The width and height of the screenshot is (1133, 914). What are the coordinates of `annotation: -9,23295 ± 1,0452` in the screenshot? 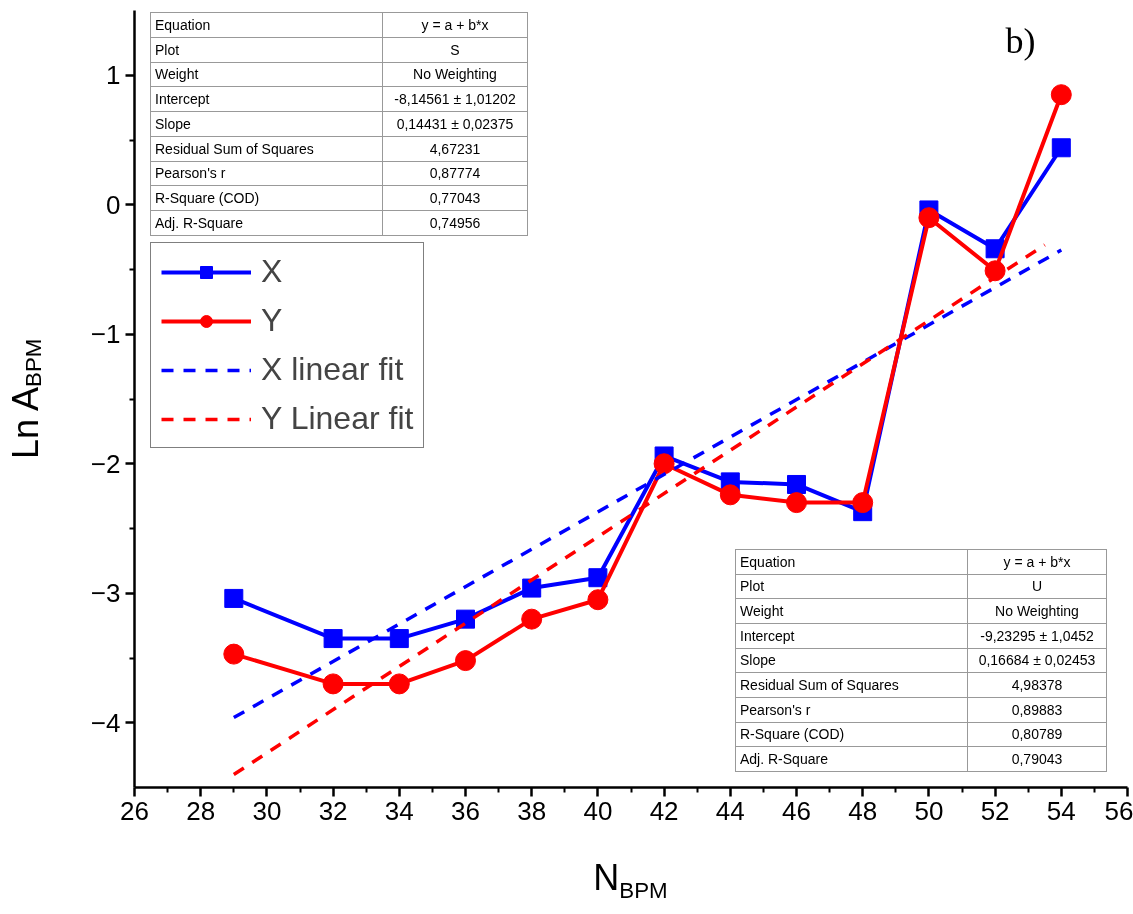 It's located at (1037, 636).